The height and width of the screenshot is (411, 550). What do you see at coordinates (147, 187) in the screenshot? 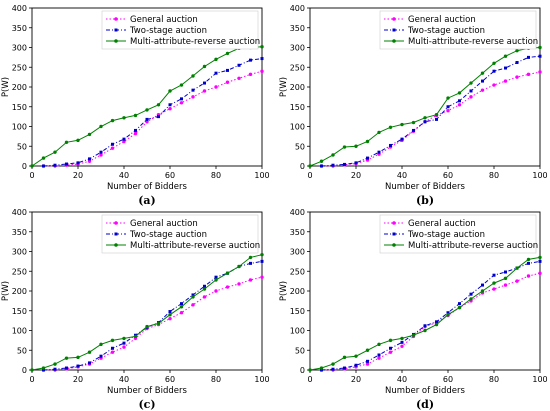
I see `x-axis-label: Number of Bidders` at bounding box center [147, 187].